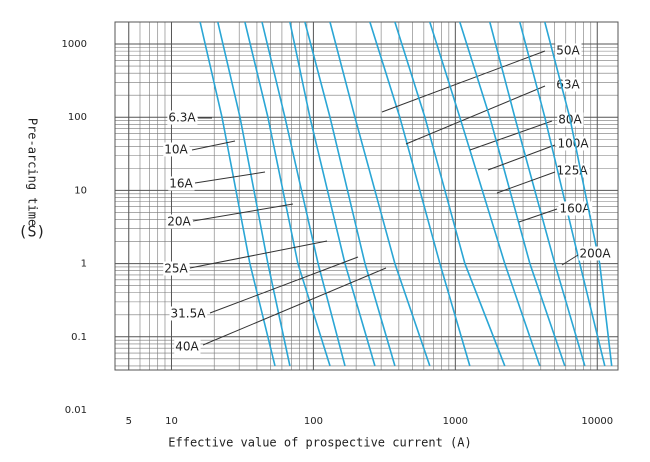 Image resolution: width=650 pixels, height=462 pixels. Describe the element at coordinates (74, 44) in the screenshot. I see `y-tick-label: 1000` at that location.